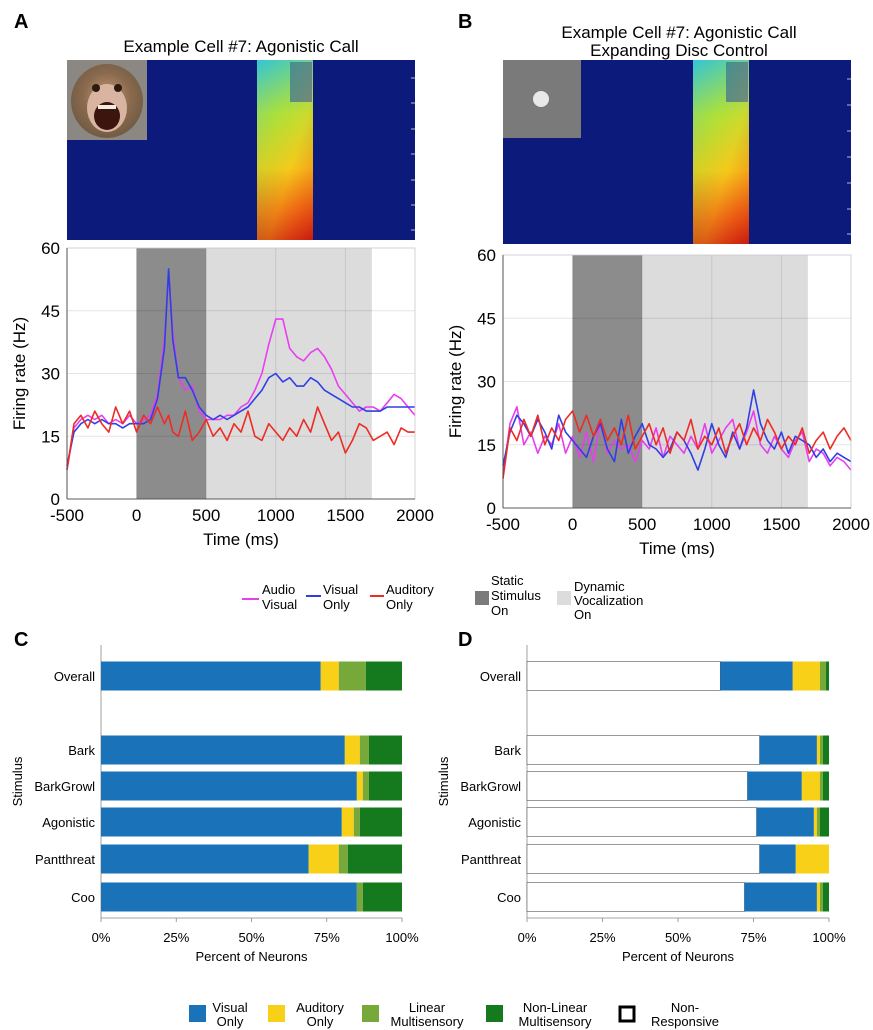 The width and height of the screenshot is (873, 1030). Describe the element at coordinates (21, 22) in the screenshot. I see `panel-letter-a: A` at that location.